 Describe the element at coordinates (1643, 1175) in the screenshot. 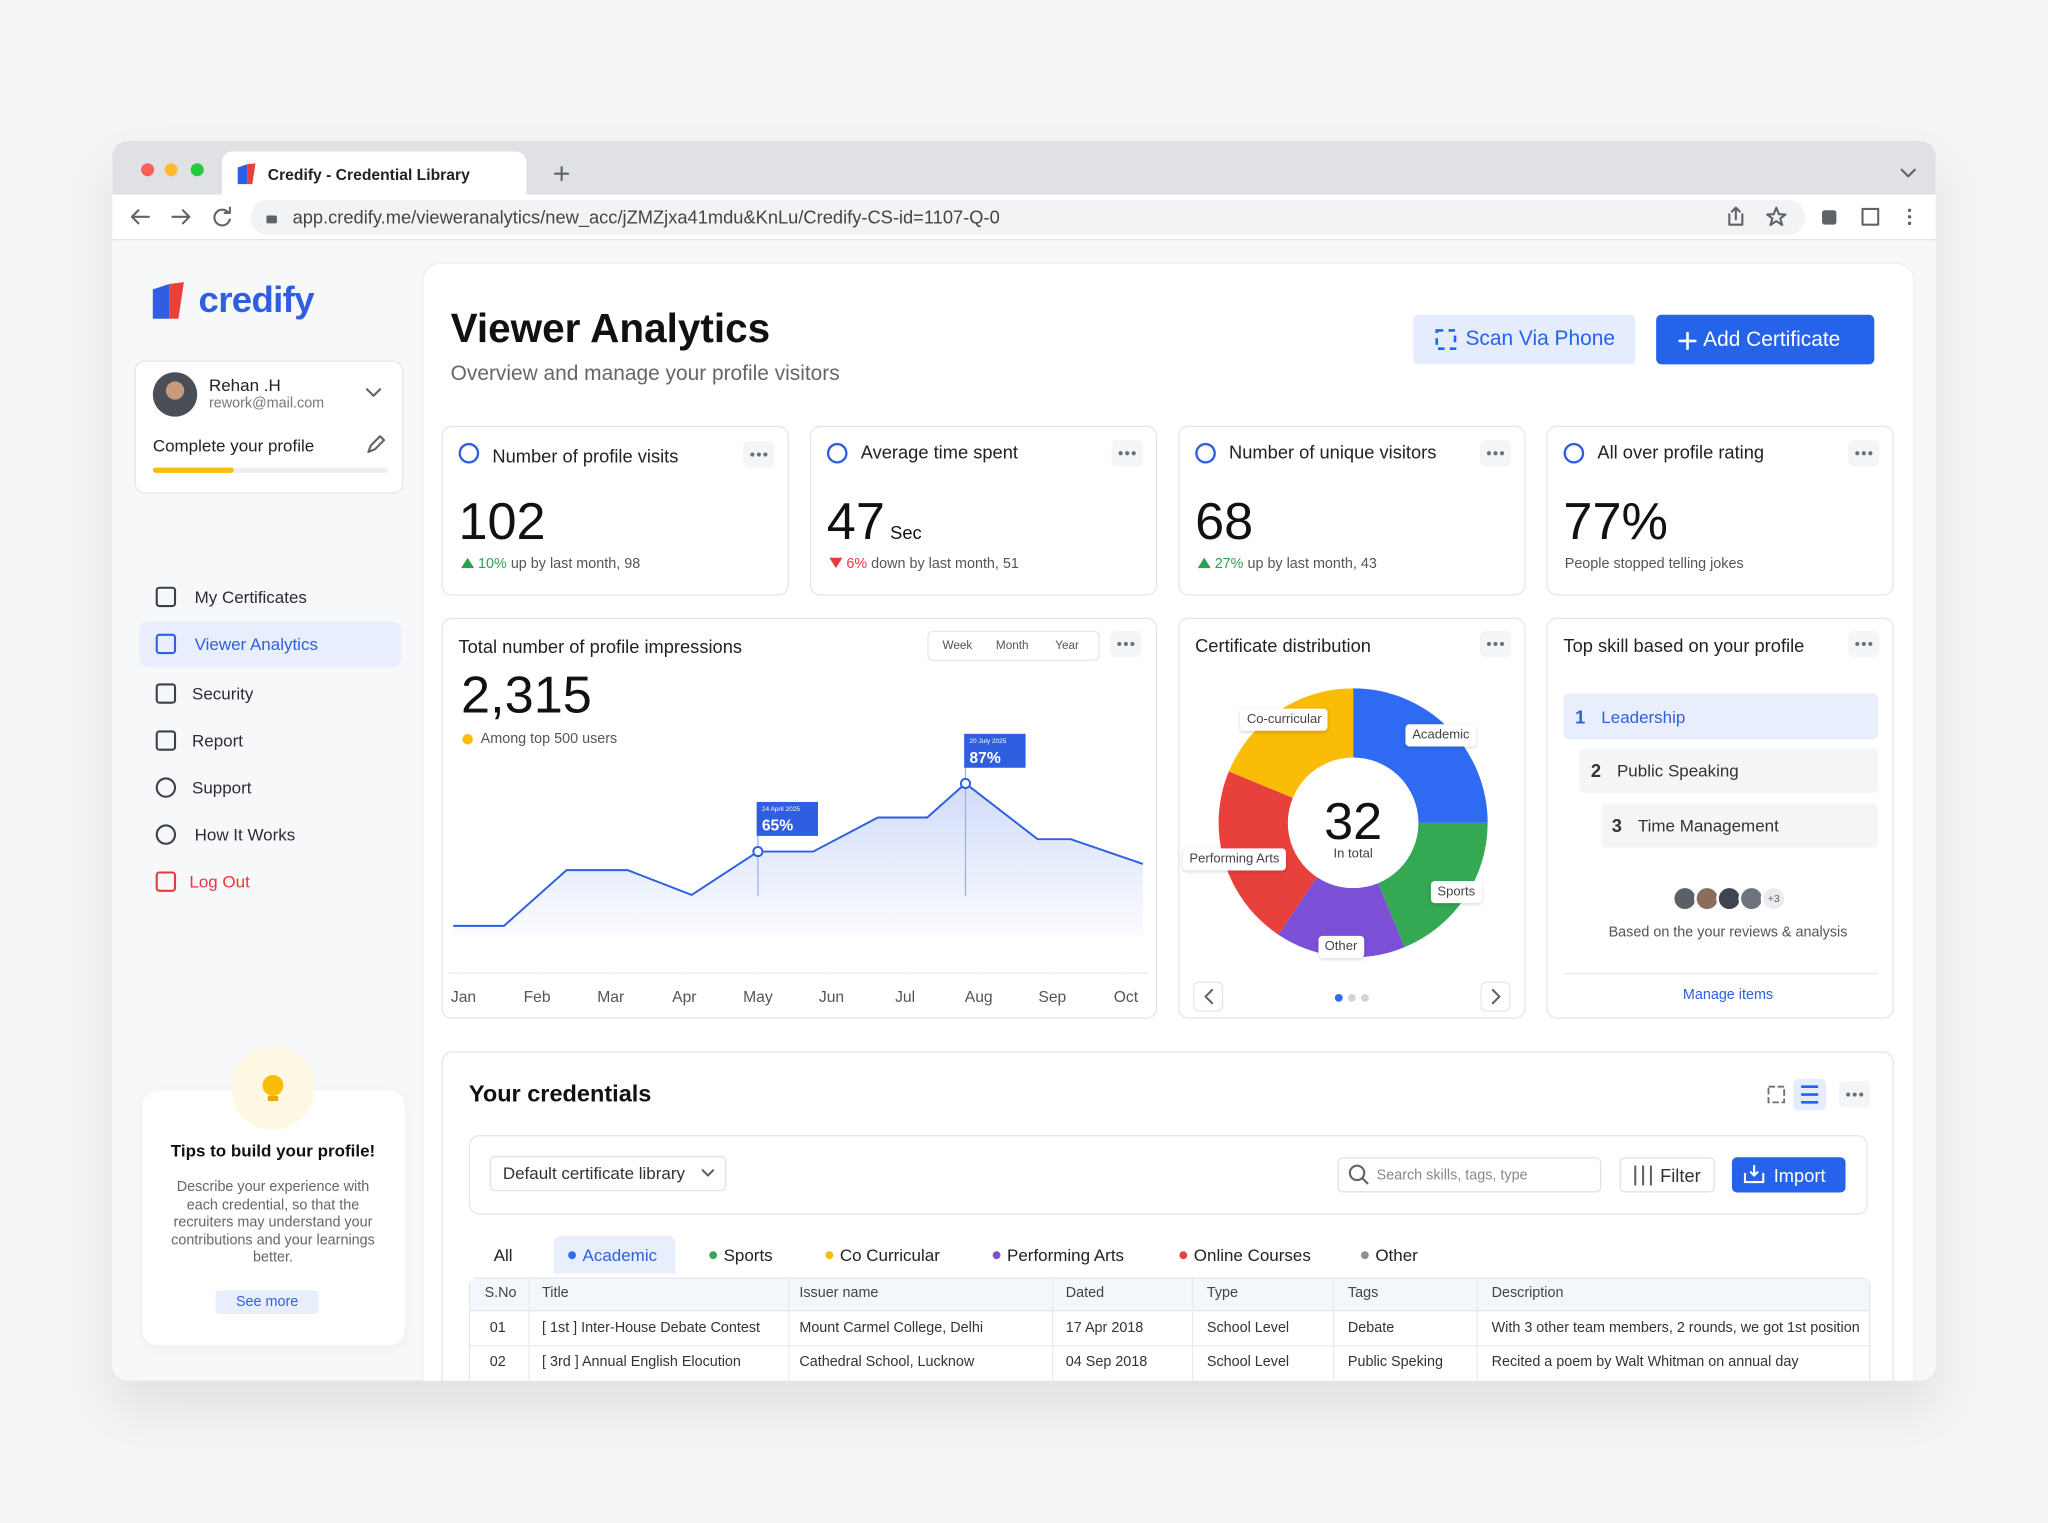

I see `filter-icon` at that location.